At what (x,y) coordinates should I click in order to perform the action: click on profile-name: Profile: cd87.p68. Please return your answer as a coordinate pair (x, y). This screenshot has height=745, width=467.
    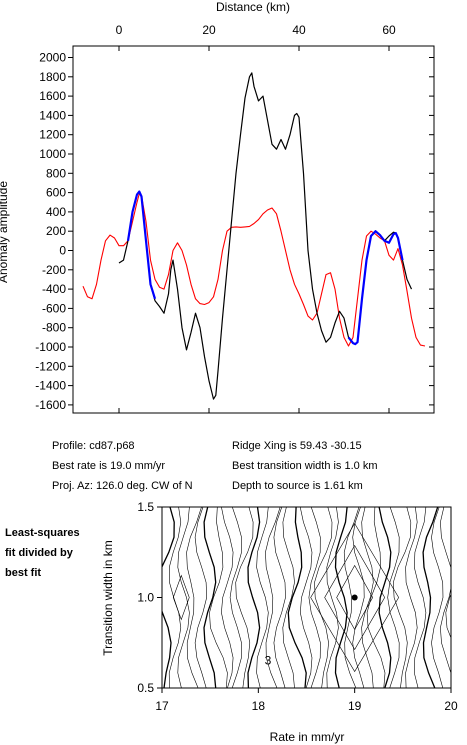
    Looking at the image, I should click on (93, 446).